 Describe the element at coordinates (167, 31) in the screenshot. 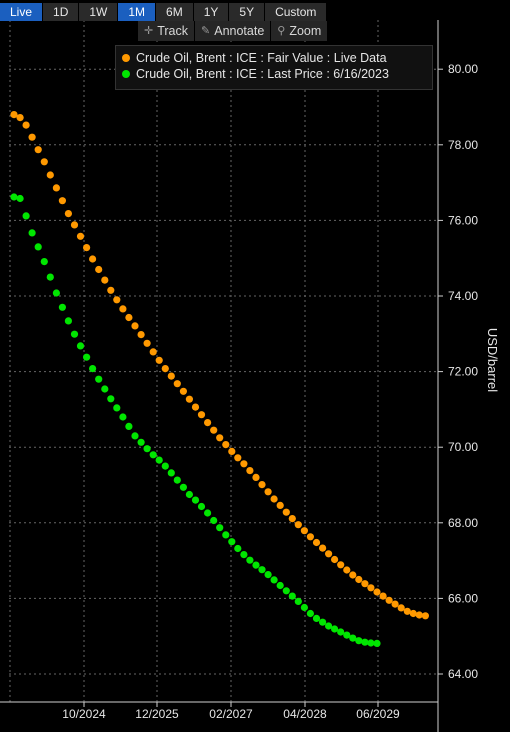

I see `track-button: ✛ Track` at that location.